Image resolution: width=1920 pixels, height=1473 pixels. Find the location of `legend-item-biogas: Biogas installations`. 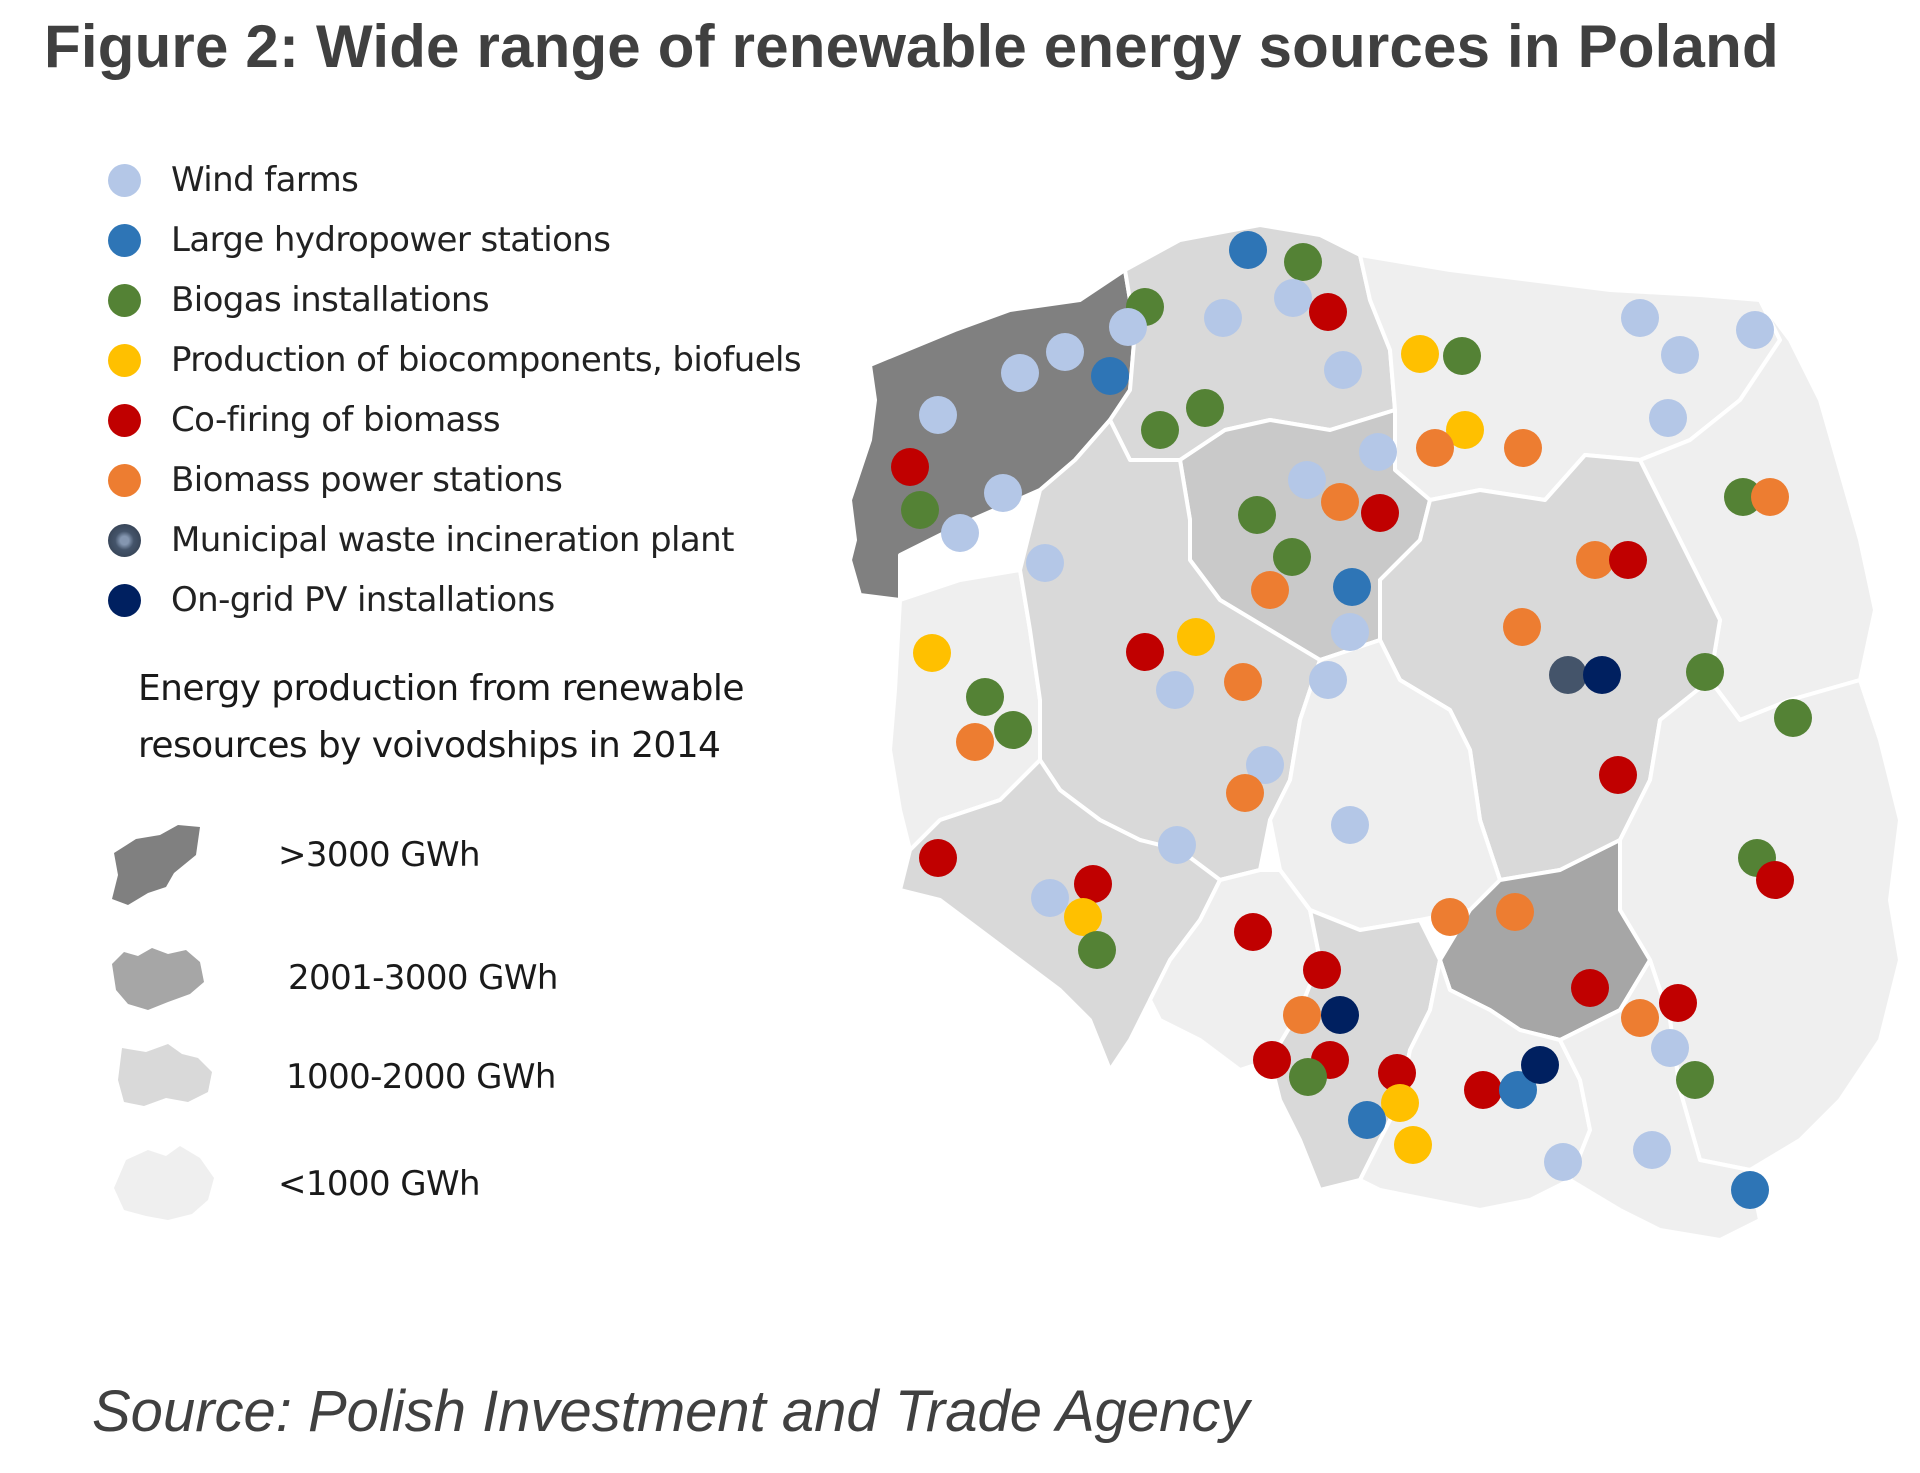

legend-item-biogas: Biogas installations is located at coordinates (299, 300).